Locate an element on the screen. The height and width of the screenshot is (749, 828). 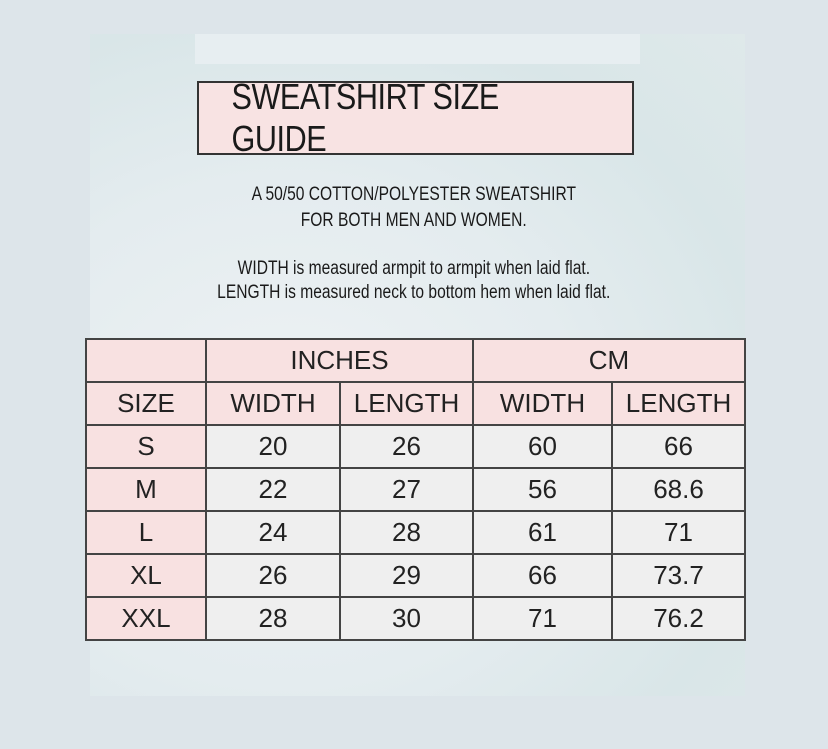
size-cell: M is located at coordinates (146, 489).